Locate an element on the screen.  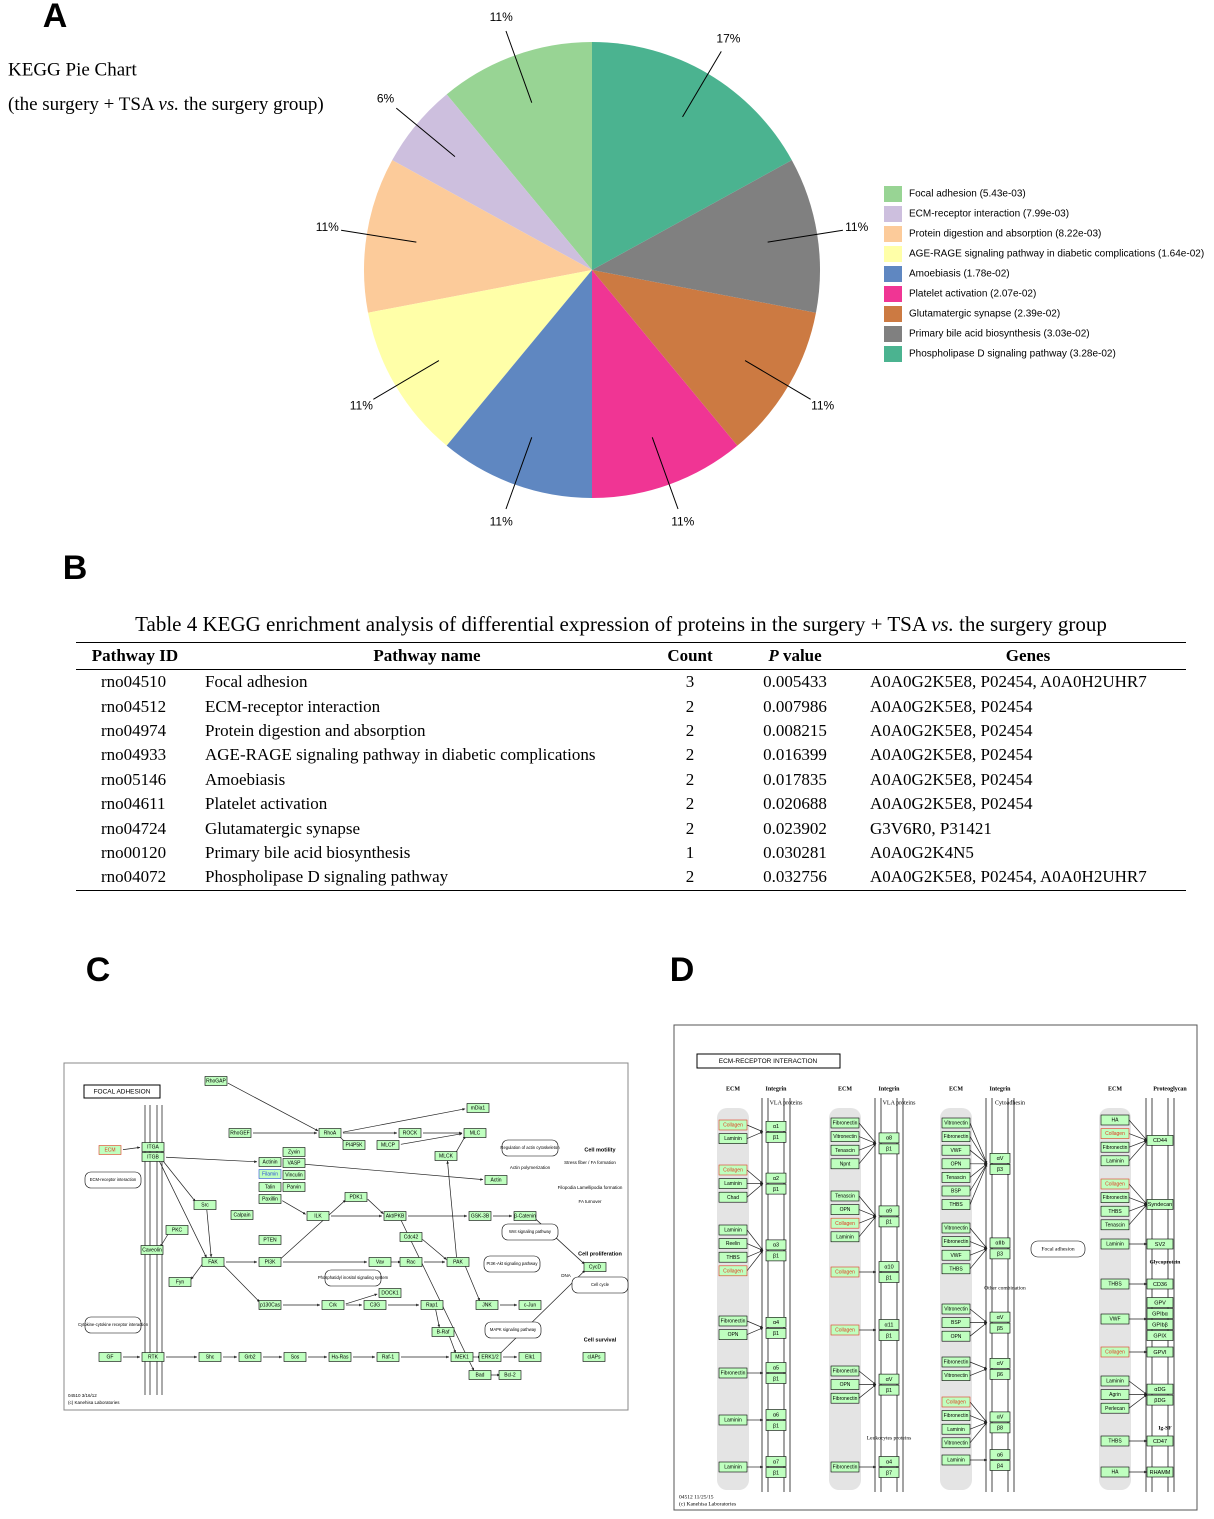
legend-label: Platelet activation (2.07e-02) is located at coordinates (972, 294).